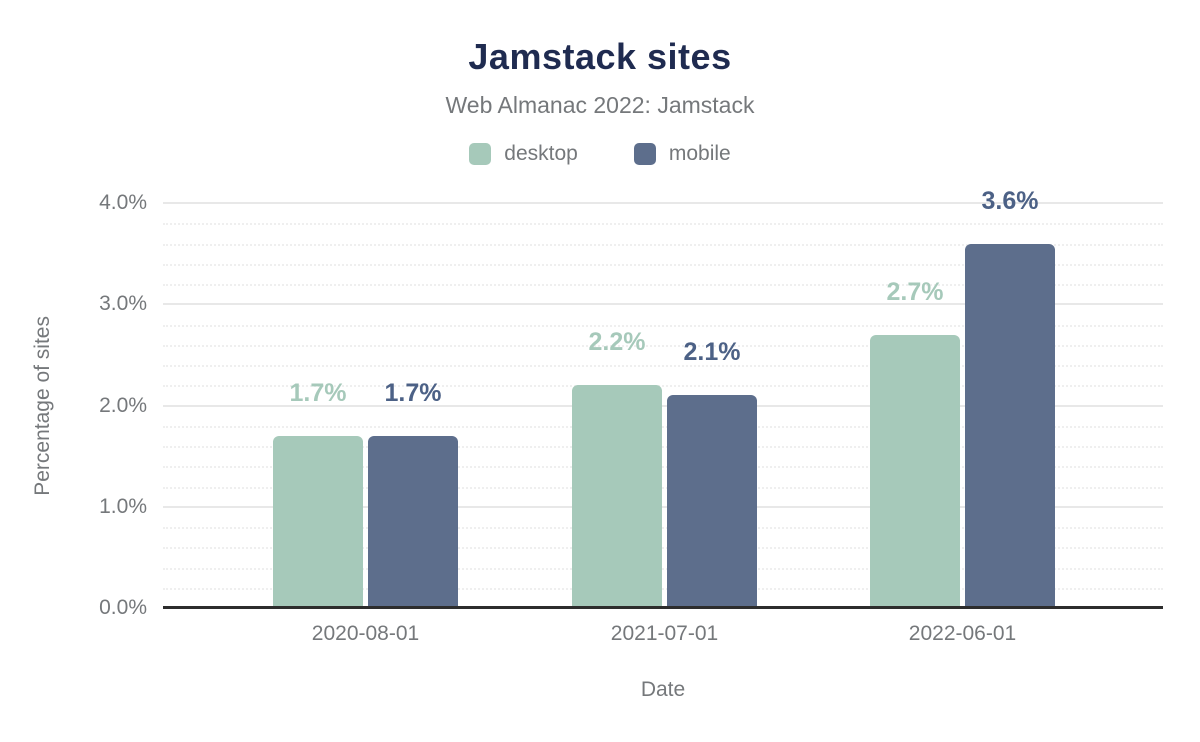  Describe the element at coordinates (1010, 200) in the screenshot. I see `bar-value-label-mobile-2022-06-01: 3.6%` at that location.